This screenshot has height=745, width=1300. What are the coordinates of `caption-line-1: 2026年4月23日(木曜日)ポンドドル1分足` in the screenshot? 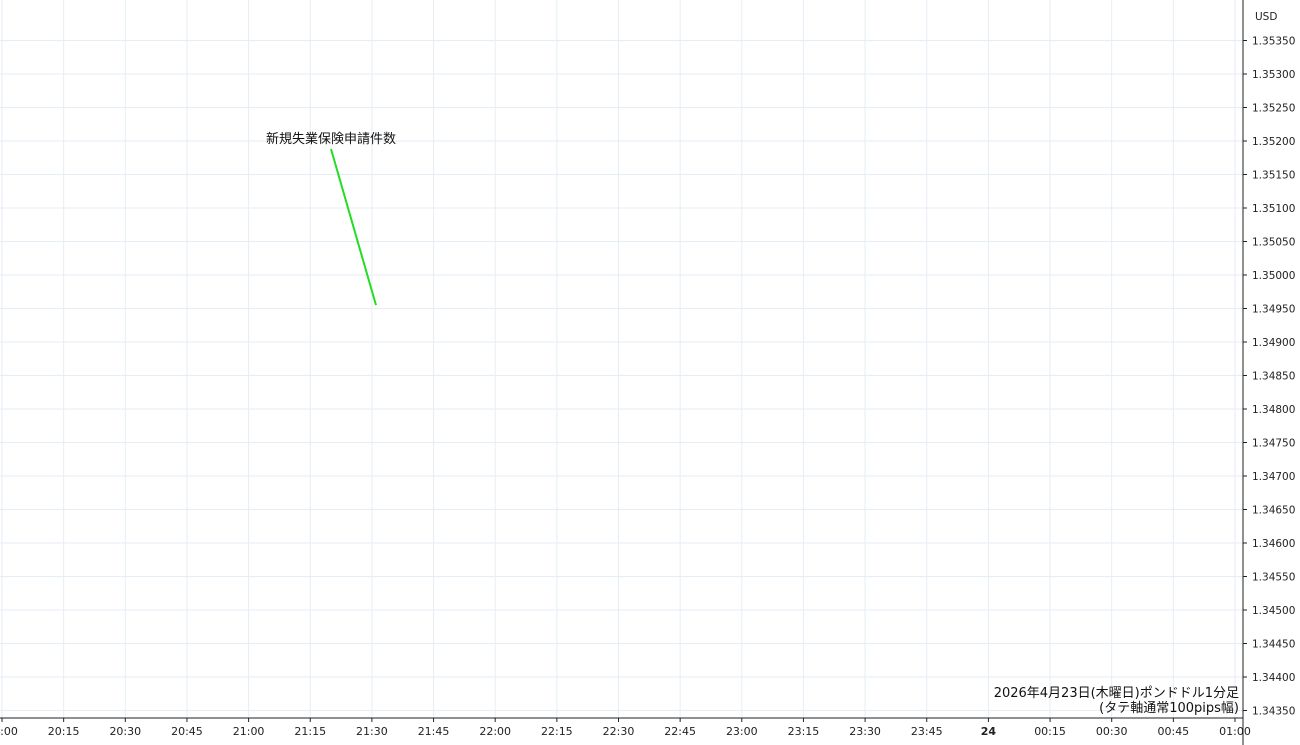 It's located at (1116, 693).